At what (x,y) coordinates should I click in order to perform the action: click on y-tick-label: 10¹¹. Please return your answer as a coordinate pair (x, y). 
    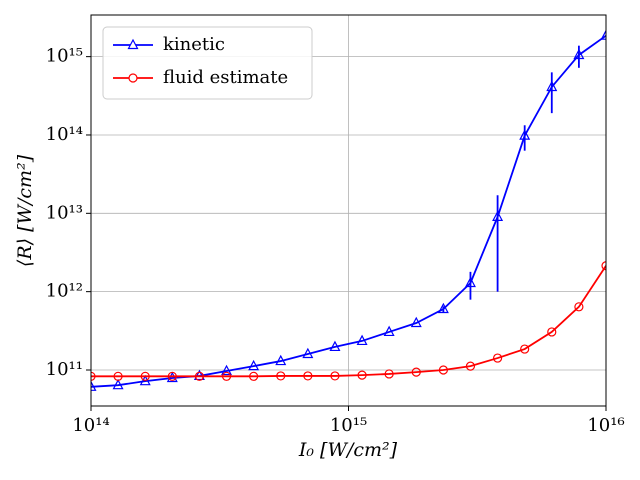
    Looking at the image, I should click on (64, 369).